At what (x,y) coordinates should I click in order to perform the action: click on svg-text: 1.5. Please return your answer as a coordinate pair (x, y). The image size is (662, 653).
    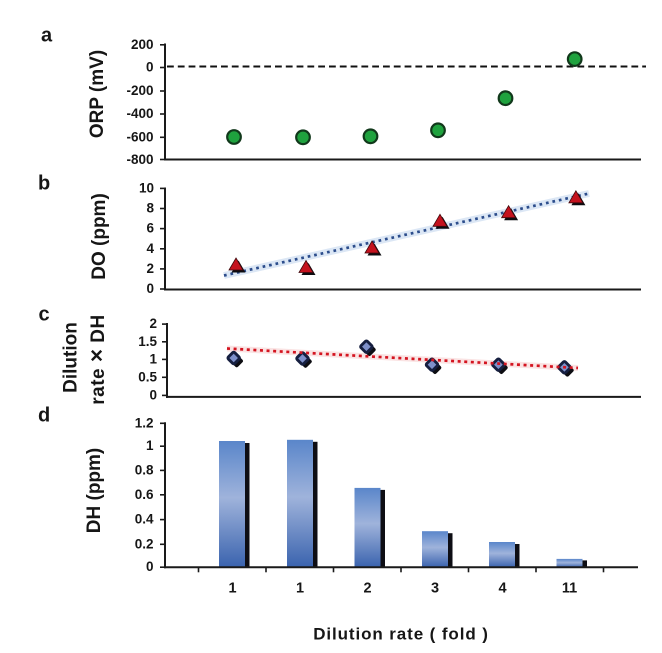
    Looking at the image, I should click on (147, 341).